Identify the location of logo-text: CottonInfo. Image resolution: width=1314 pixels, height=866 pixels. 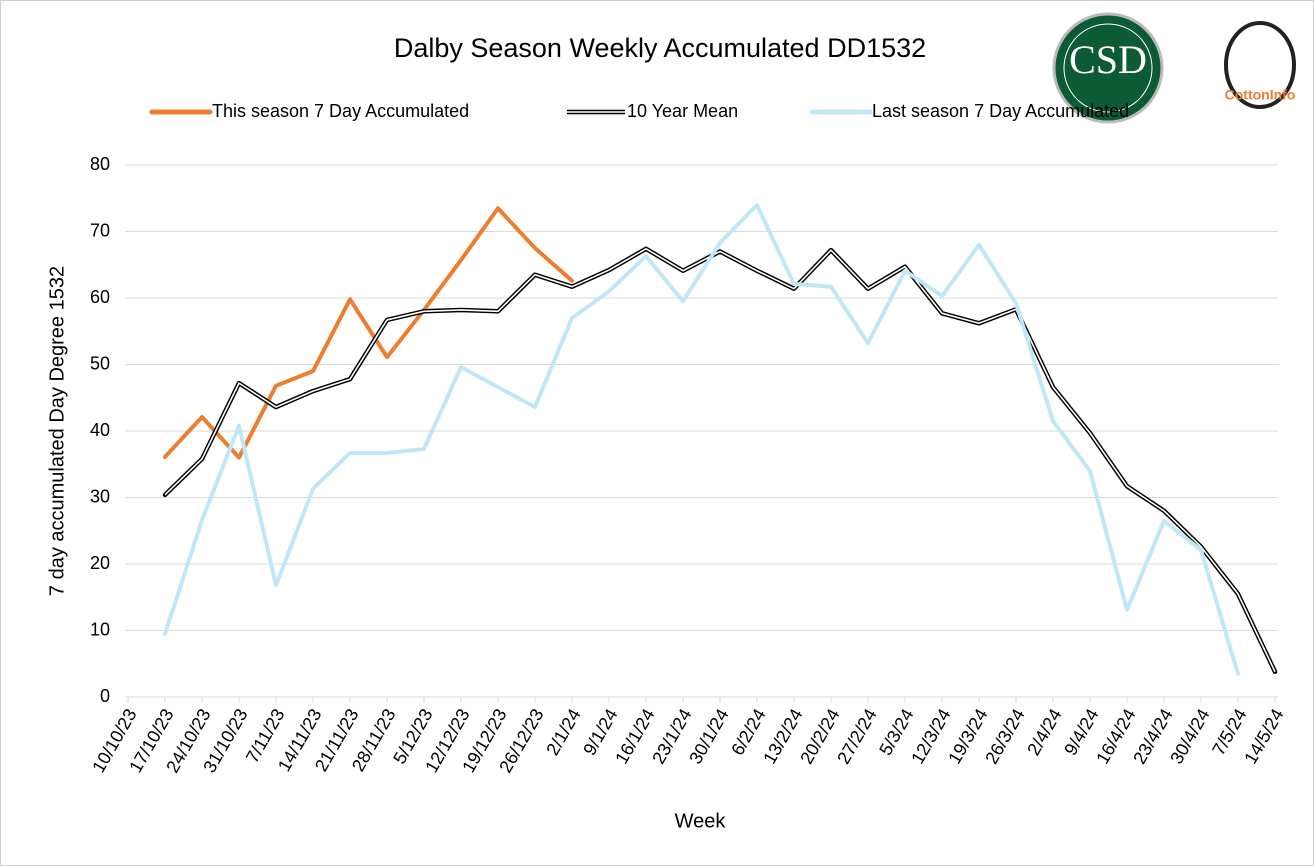
(1260, 95).